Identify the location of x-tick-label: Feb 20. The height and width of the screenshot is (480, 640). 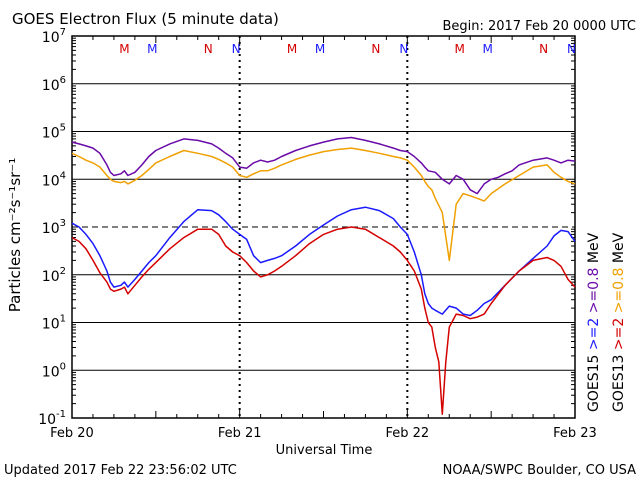
(72, 433).